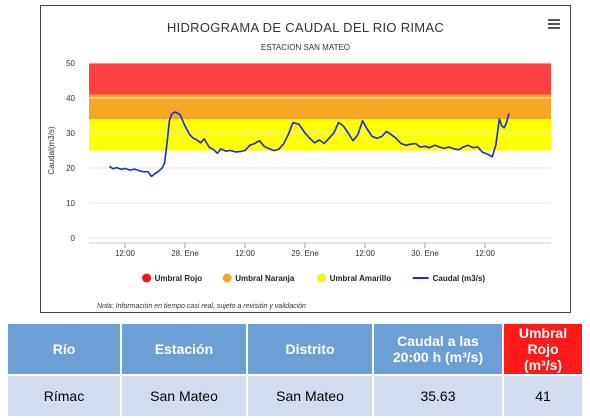 The image size is (590, 418). I want to click on y-axis-label: Caudal(m3/s), so click(51, 150).